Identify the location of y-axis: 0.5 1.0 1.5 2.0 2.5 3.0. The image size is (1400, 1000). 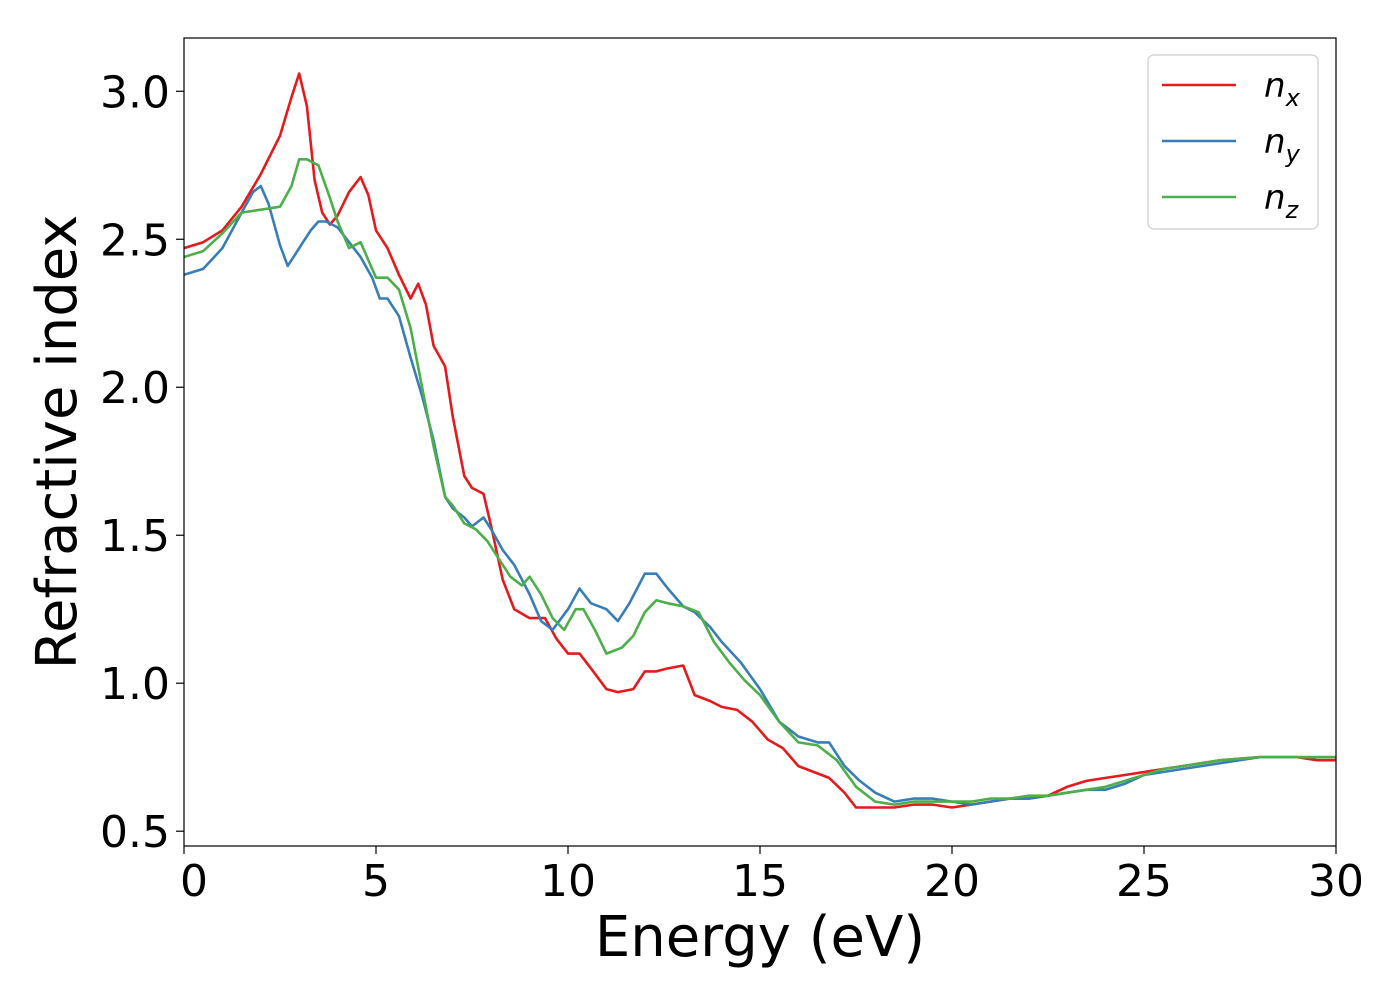
(142, 462).